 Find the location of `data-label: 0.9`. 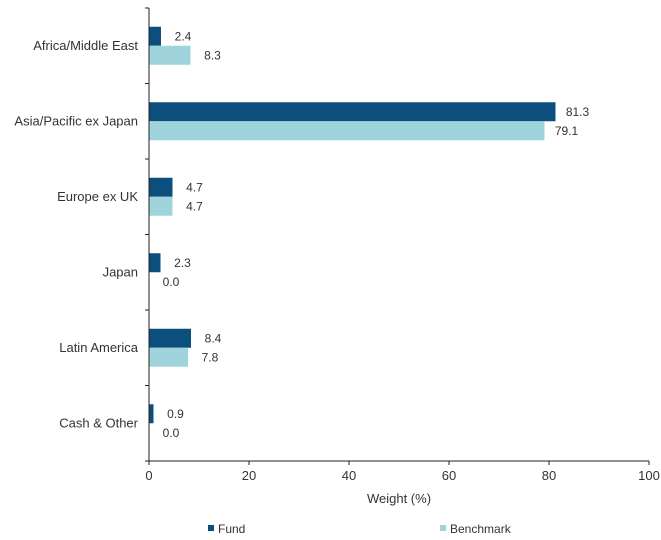

data-label: 0.9 is located at coordinates (175, 414).